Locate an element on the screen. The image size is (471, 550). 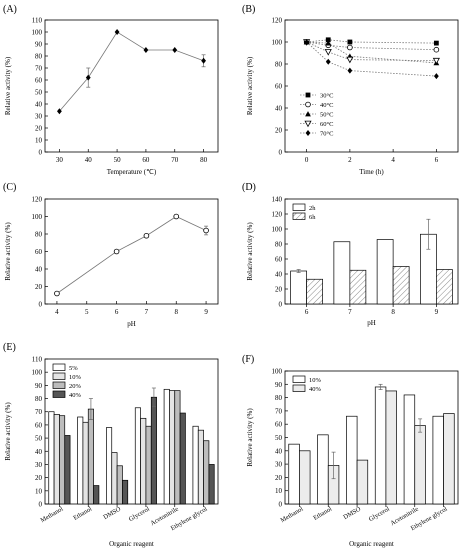
x-tick-label: 9 is located at coordinates (206, 312).